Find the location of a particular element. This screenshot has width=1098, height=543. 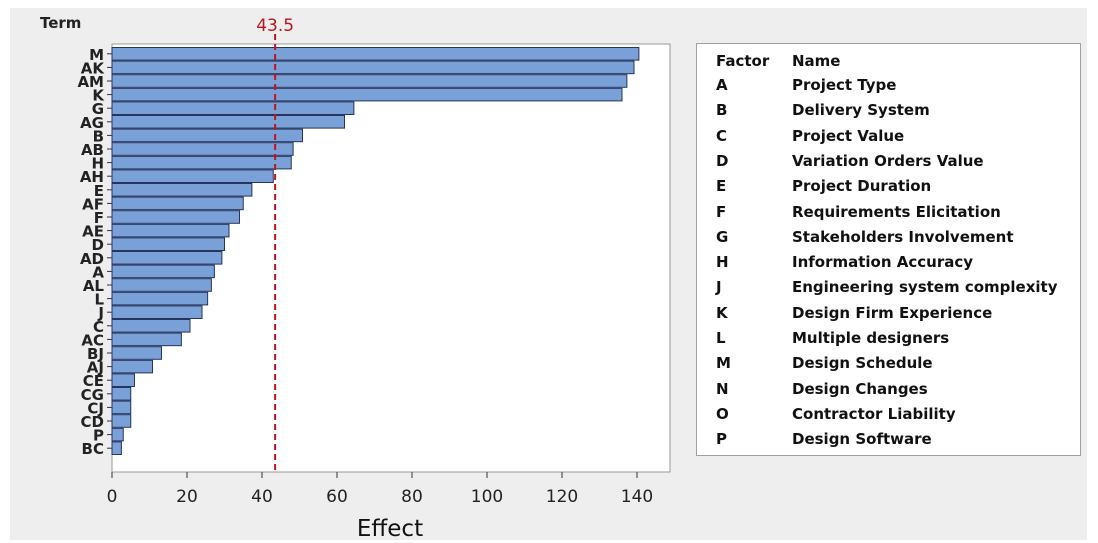

legend-name: Multiple designers is located at coordinates (871, 338).